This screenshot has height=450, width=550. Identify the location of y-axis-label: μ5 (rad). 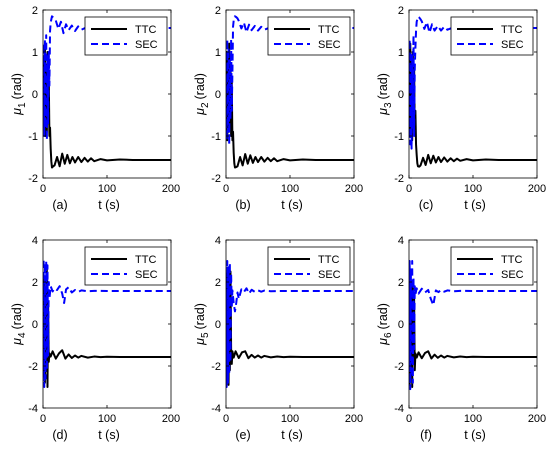
(202, 324).